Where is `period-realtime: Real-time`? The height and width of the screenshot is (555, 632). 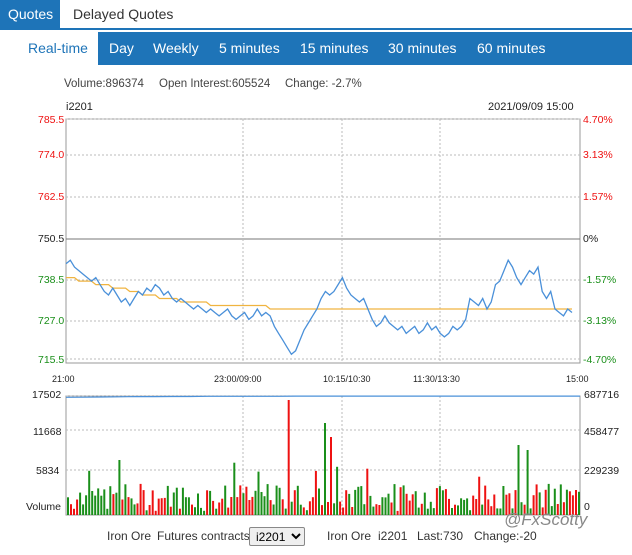 period-realtime: Real-time is located at coordinates (58, 48).